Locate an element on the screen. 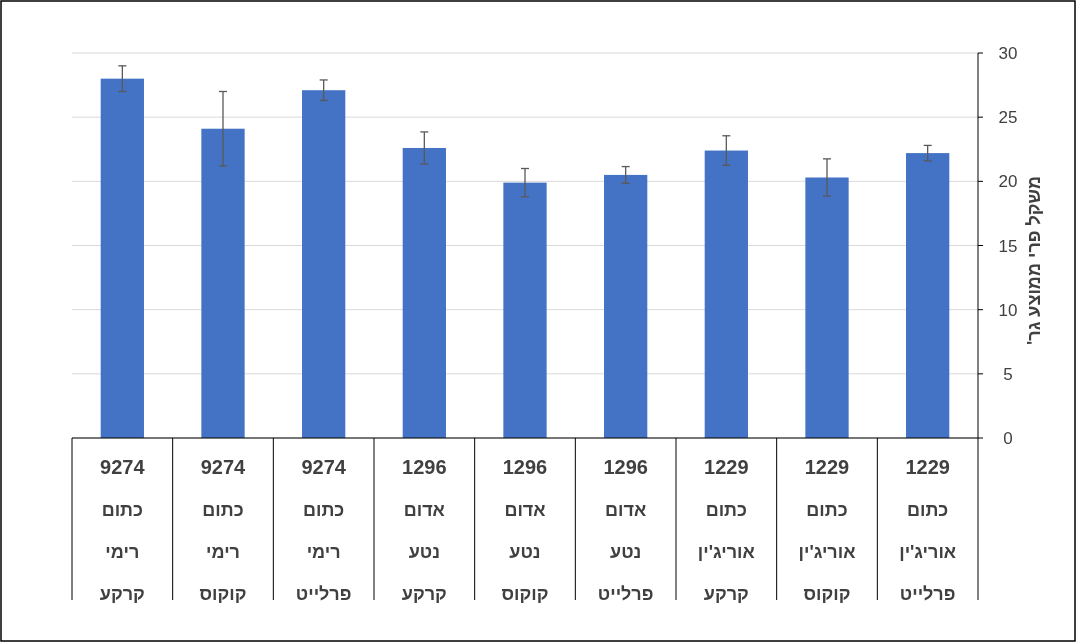  ytick-label: 25 is located at coordinates (1008, 118).